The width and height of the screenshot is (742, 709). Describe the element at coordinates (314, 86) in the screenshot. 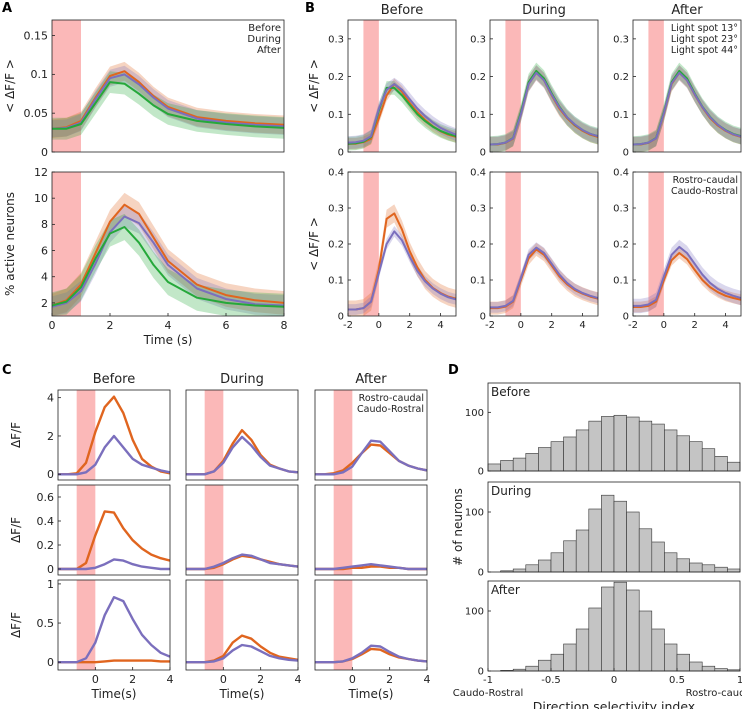

I see `y-axis-label: < ΔF/F >` at that location.